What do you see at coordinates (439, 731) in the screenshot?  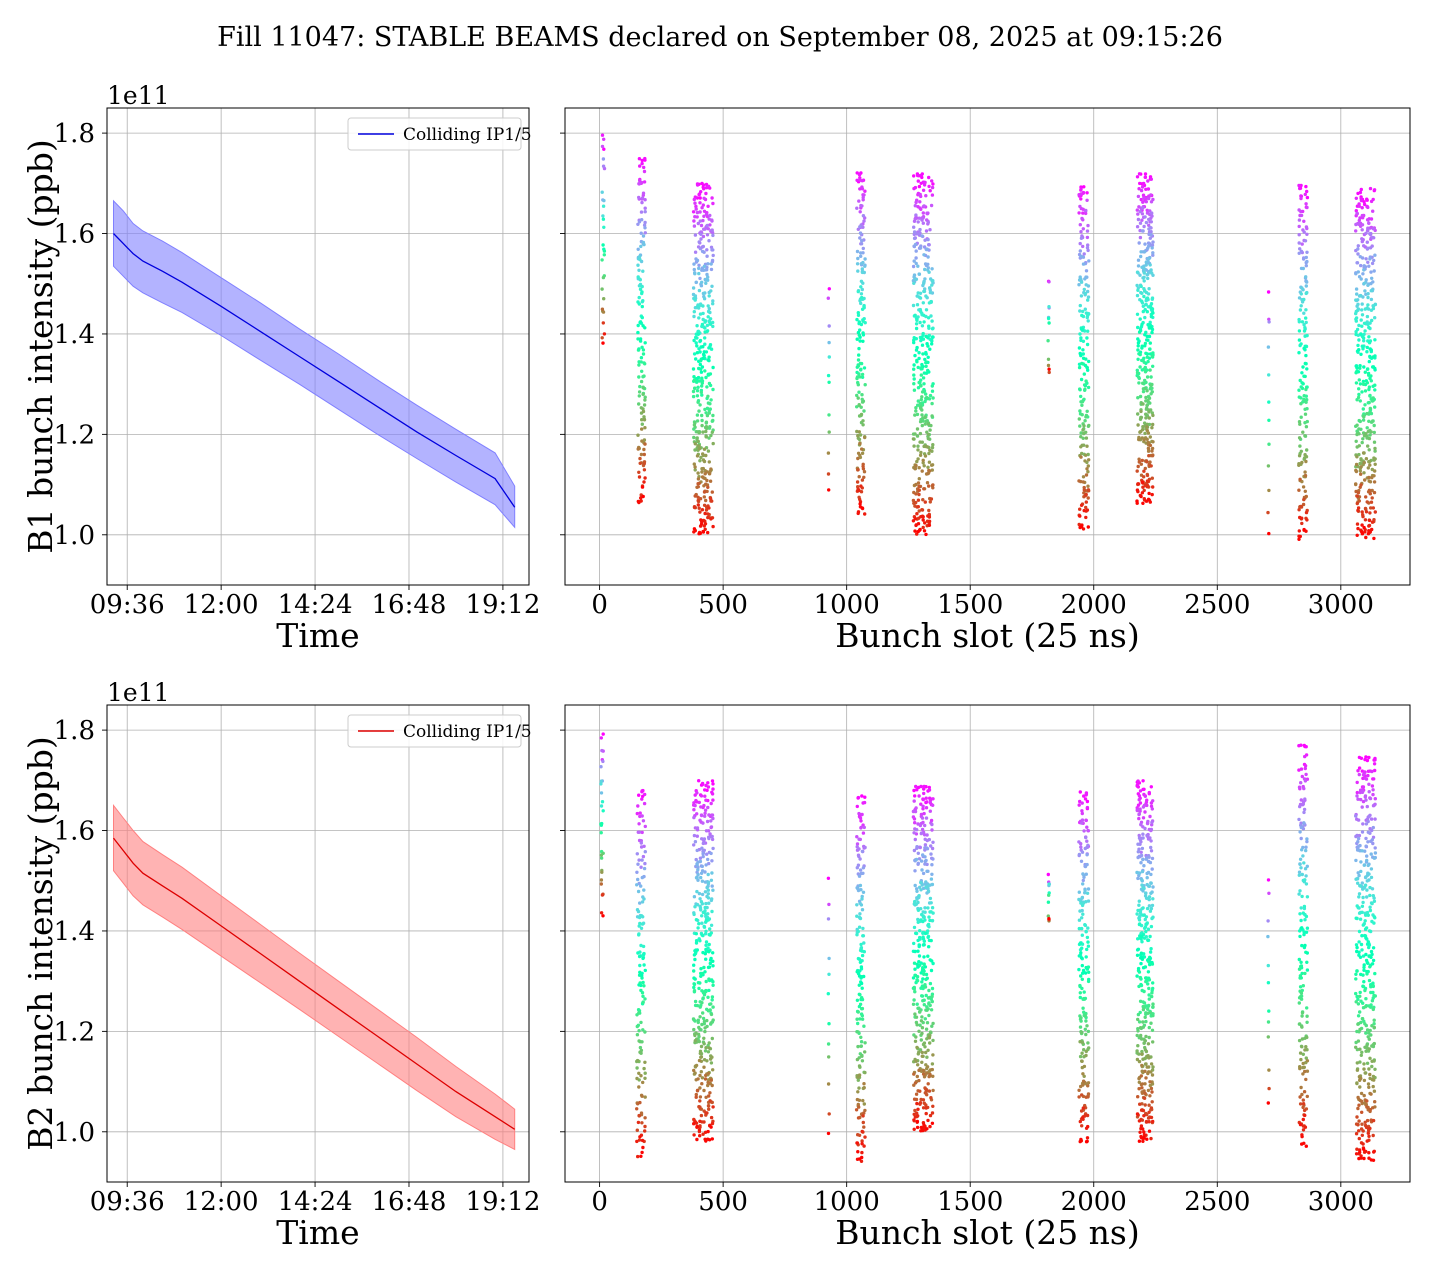 I see `b2_time-legend: Colliding IP1/5` at bounding box center [439, 731].